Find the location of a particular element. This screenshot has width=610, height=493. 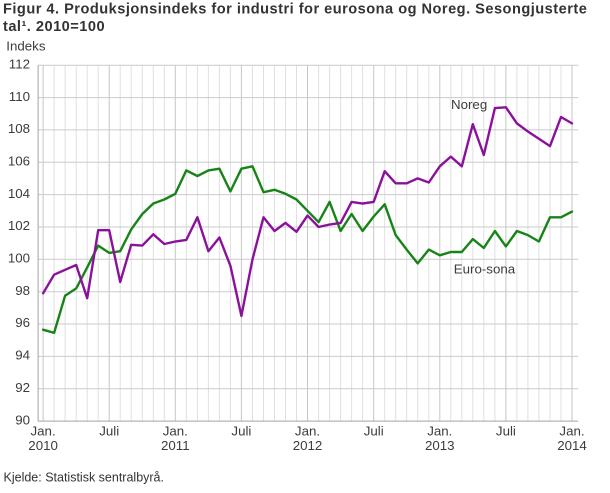

svg-text: 108 is located at coordinates (19, 128).